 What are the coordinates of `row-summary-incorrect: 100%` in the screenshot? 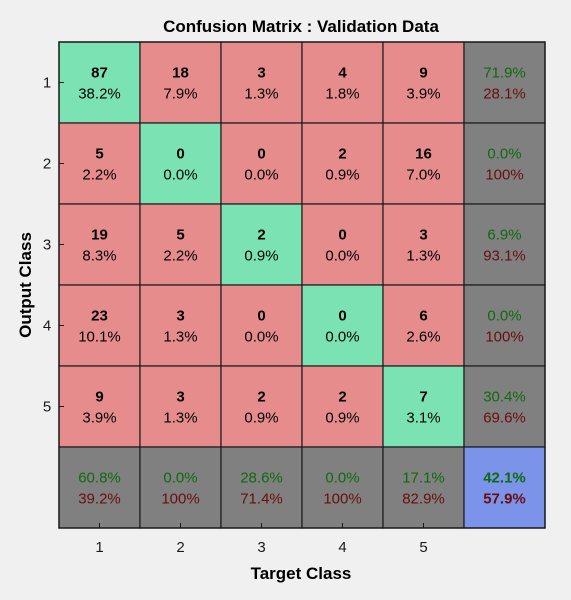 It's located at (504, 337).